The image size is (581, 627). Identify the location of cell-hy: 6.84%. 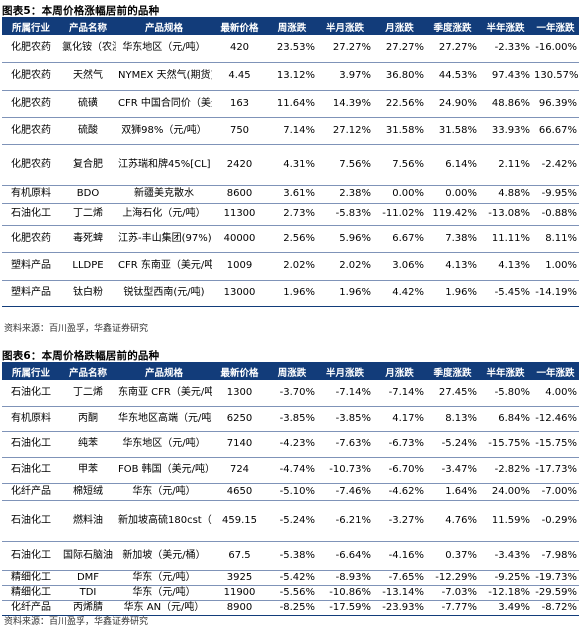
(505, 419).